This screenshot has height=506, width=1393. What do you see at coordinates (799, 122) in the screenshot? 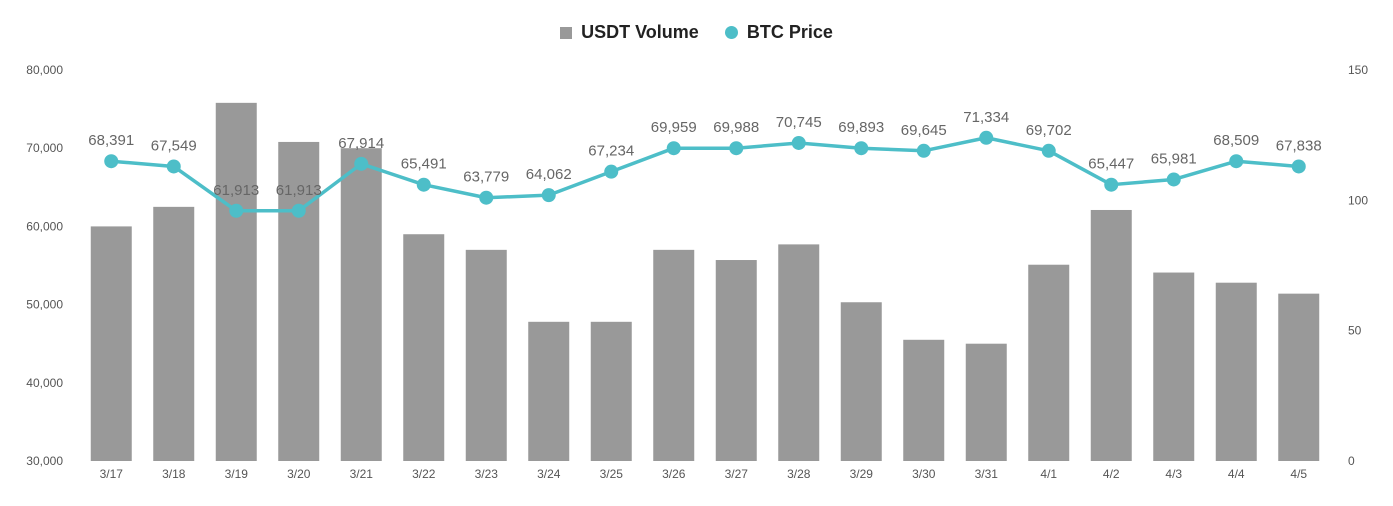
I see `btc-price-data-label: 70,745` at bounding box center [799, 122].